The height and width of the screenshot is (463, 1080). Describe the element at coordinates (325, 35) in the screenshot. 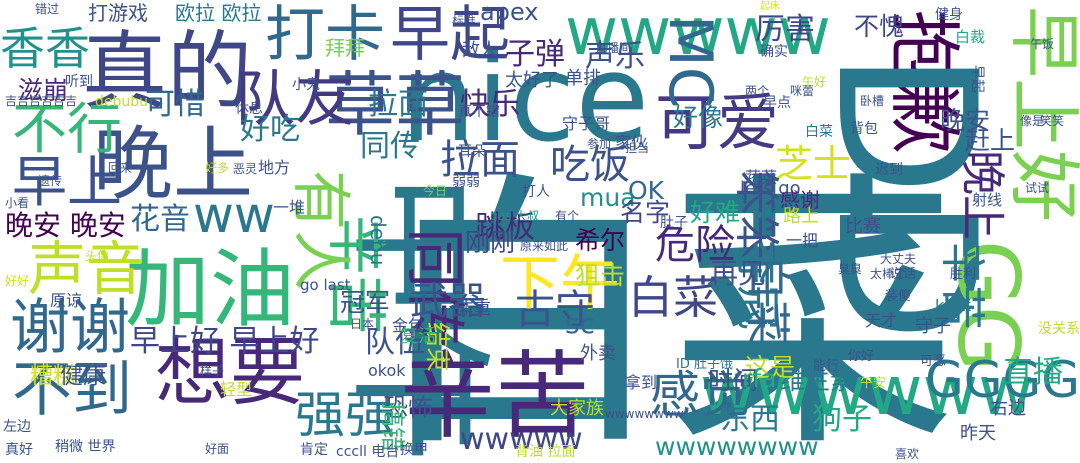

I see `word-cloud-word: 打卡` at that location.